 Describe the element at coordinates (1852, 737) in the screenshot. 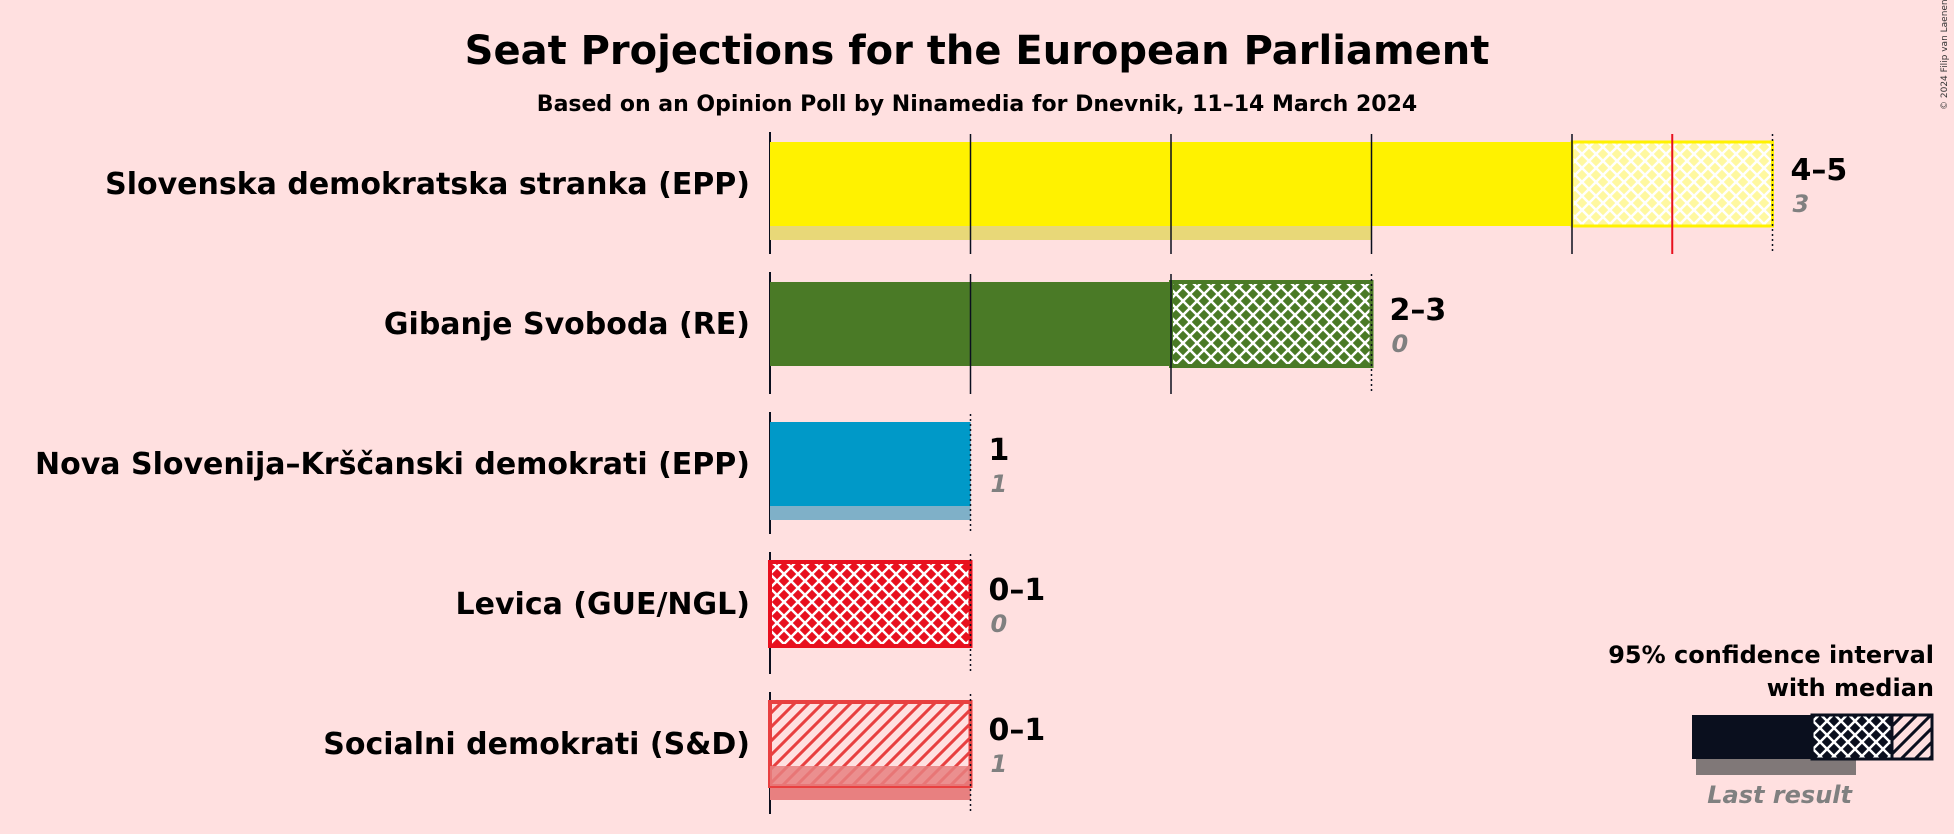

I see `legend-interval-swatch` at that location.